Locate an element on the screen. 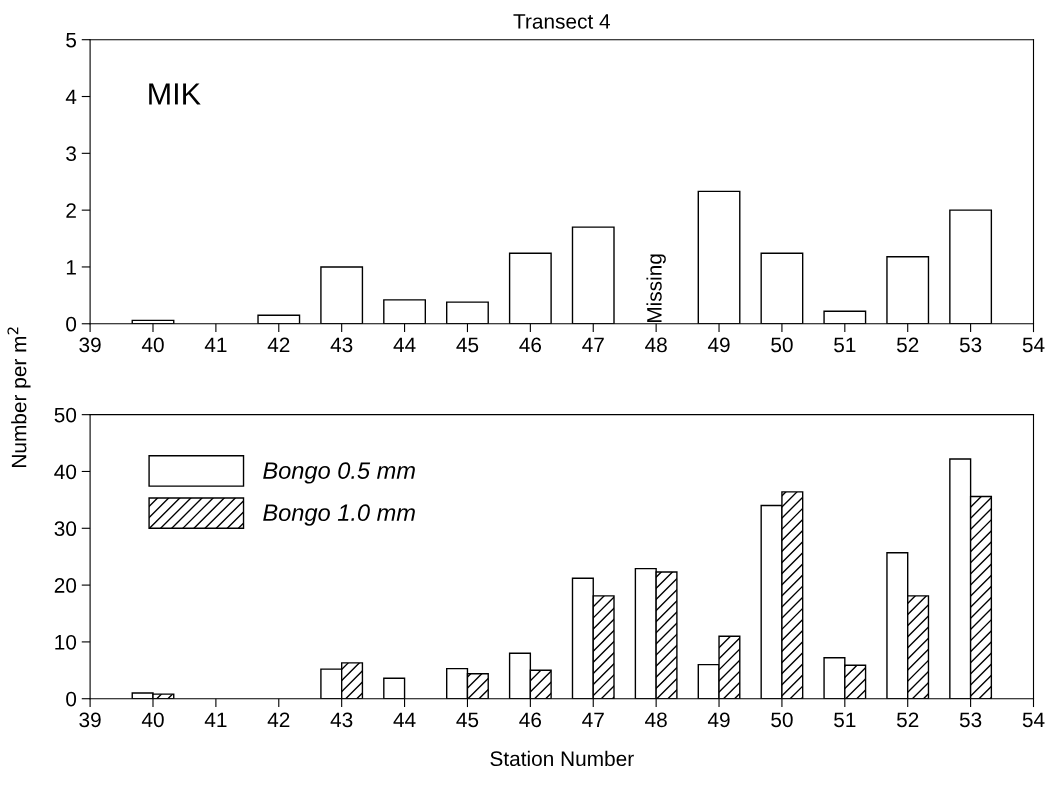 This screenshot has width=1060, height=794. y-tick-label: 4 is located at coordinates (71, 97).